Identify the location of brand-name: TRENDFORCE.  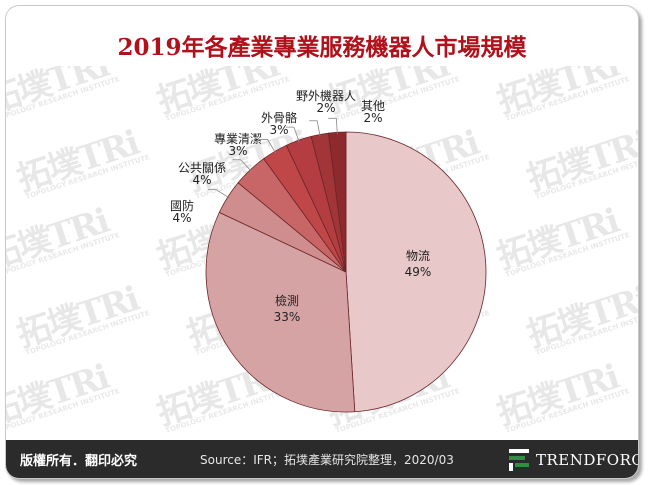
(587, 460).